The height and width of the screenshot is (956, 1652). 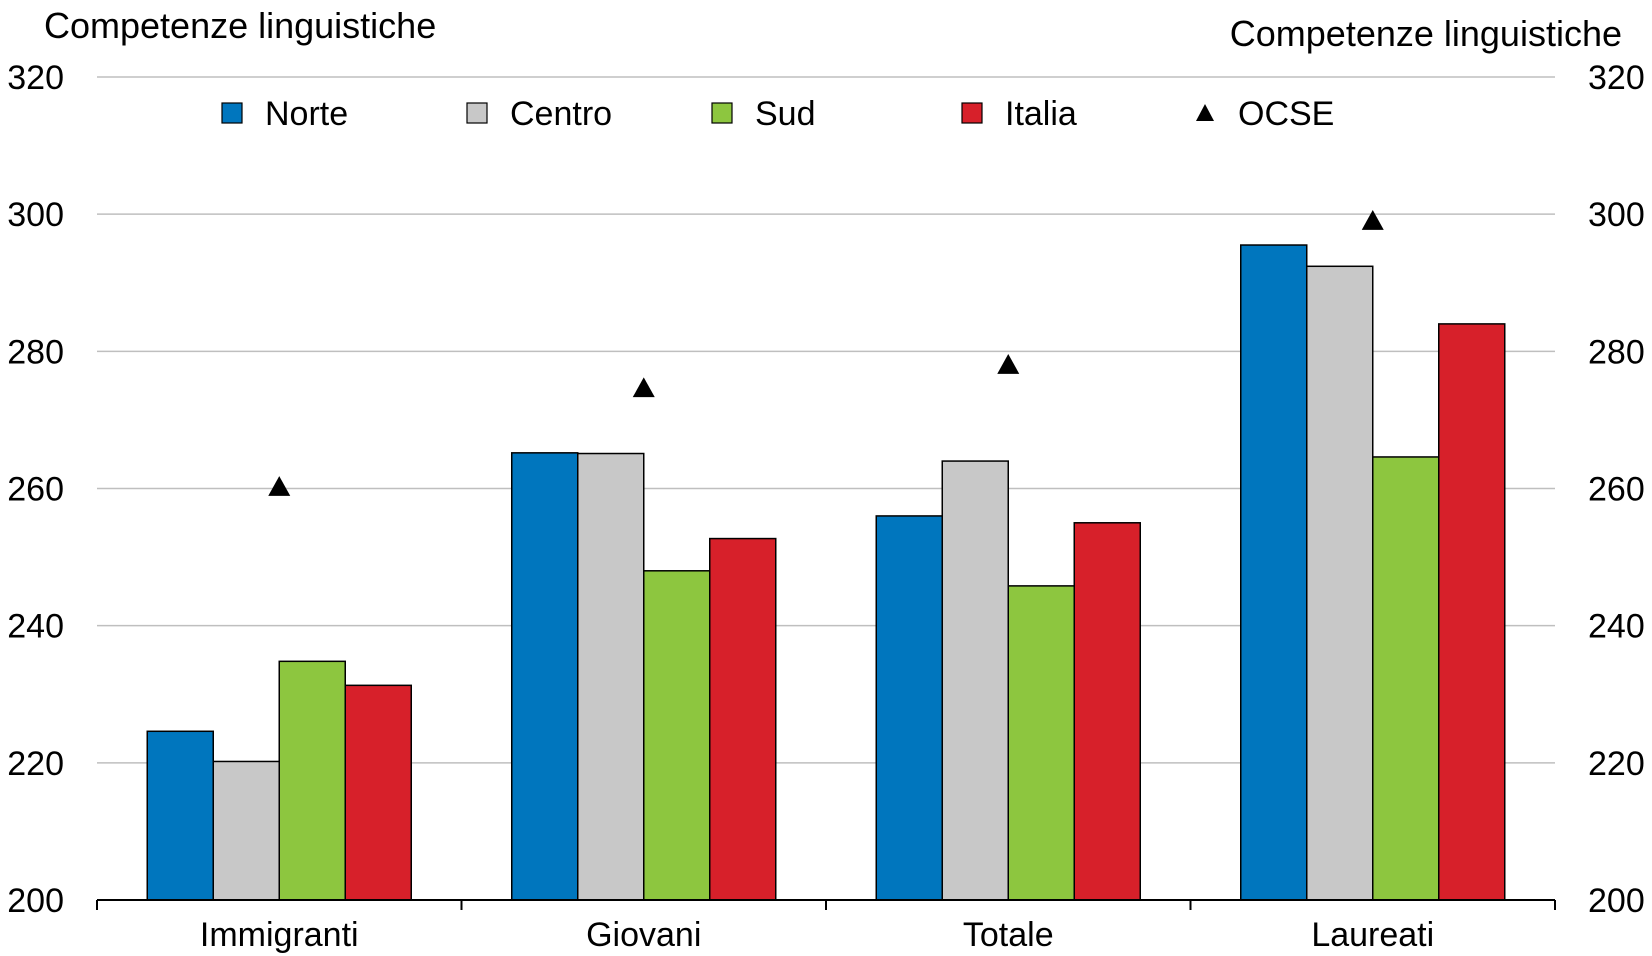 I want to click on bar-centro-laureati, so click(x=1340, y=583).